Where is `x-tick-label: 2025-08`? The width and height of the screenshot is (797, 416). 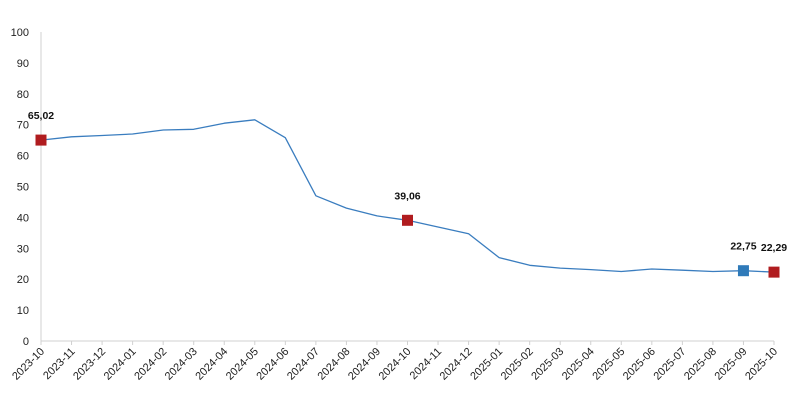 x-tick-label: 2025-08 is located at coordinates (700, 364).